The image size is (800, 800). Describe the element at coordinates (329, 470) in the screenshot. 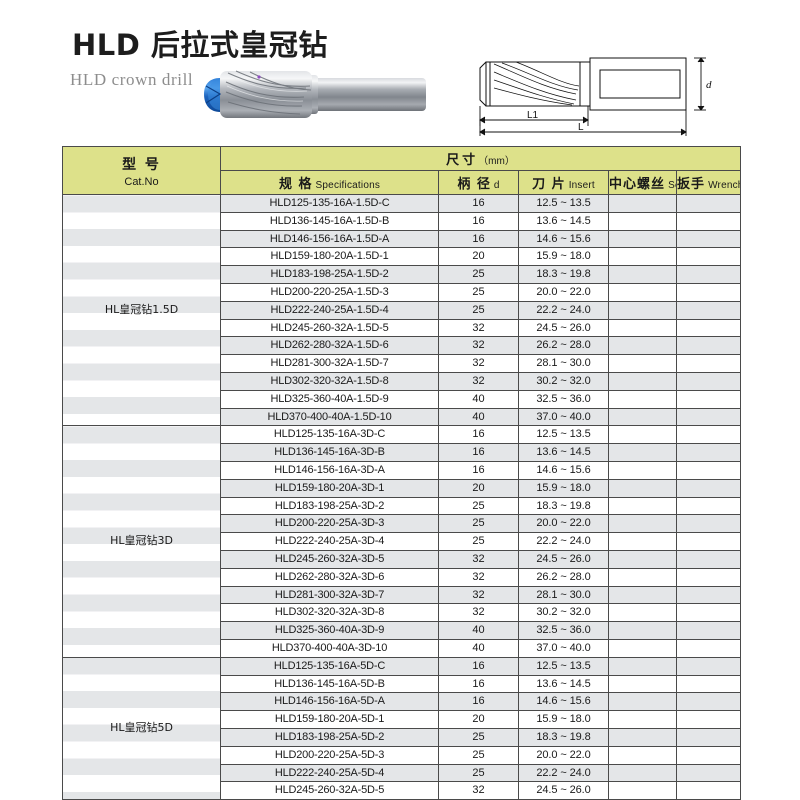

I see `cell-specification: HLD146-156-16A-3D-A` at that location.